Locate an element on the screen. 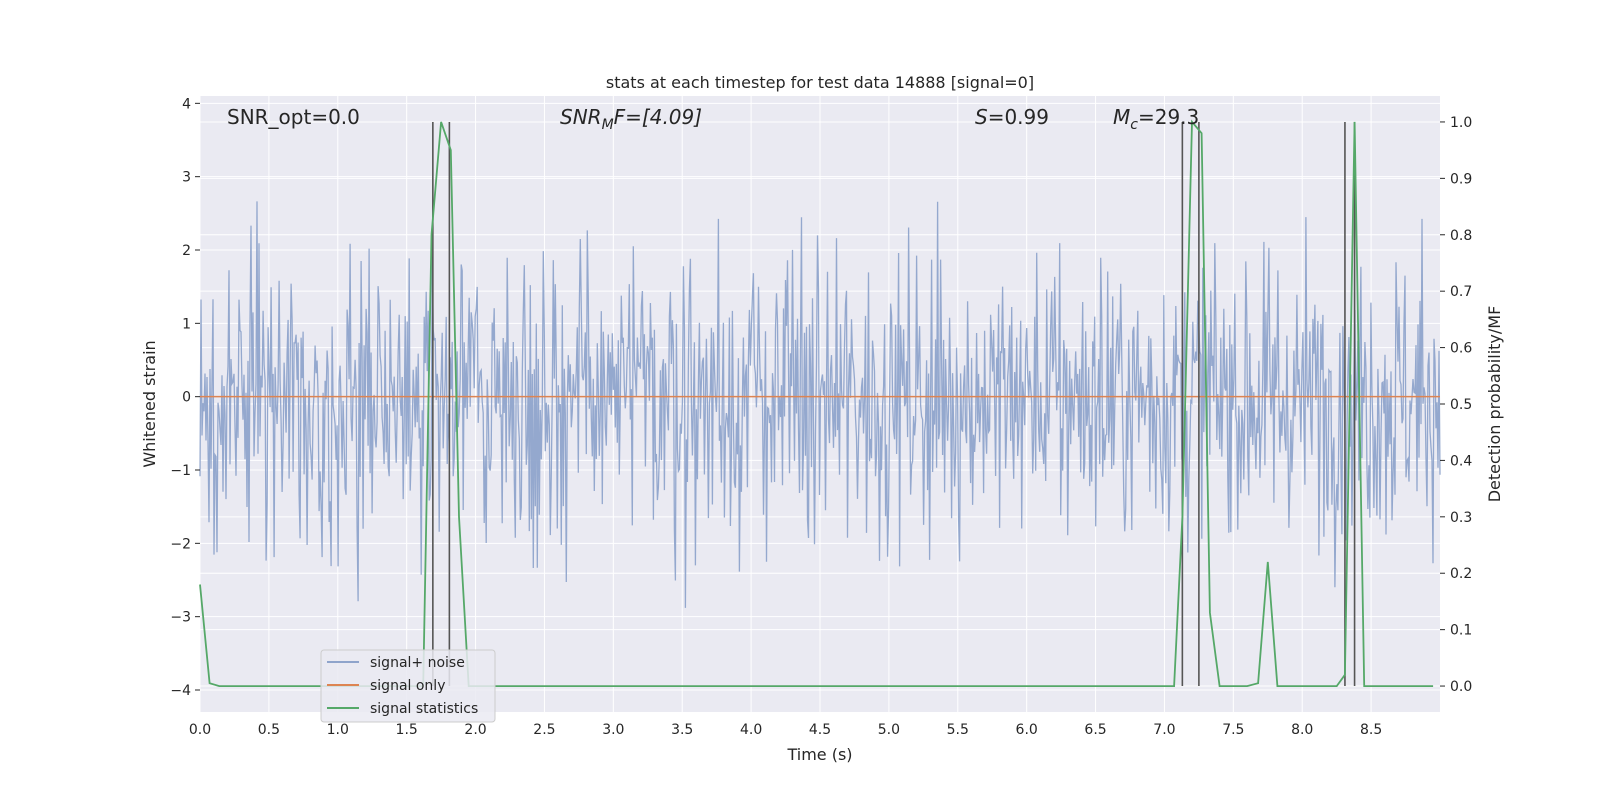 The height and width of the screenshot is (800, 1600). y2-tick-label: 0.6 is located at coordinates (1461, 349).